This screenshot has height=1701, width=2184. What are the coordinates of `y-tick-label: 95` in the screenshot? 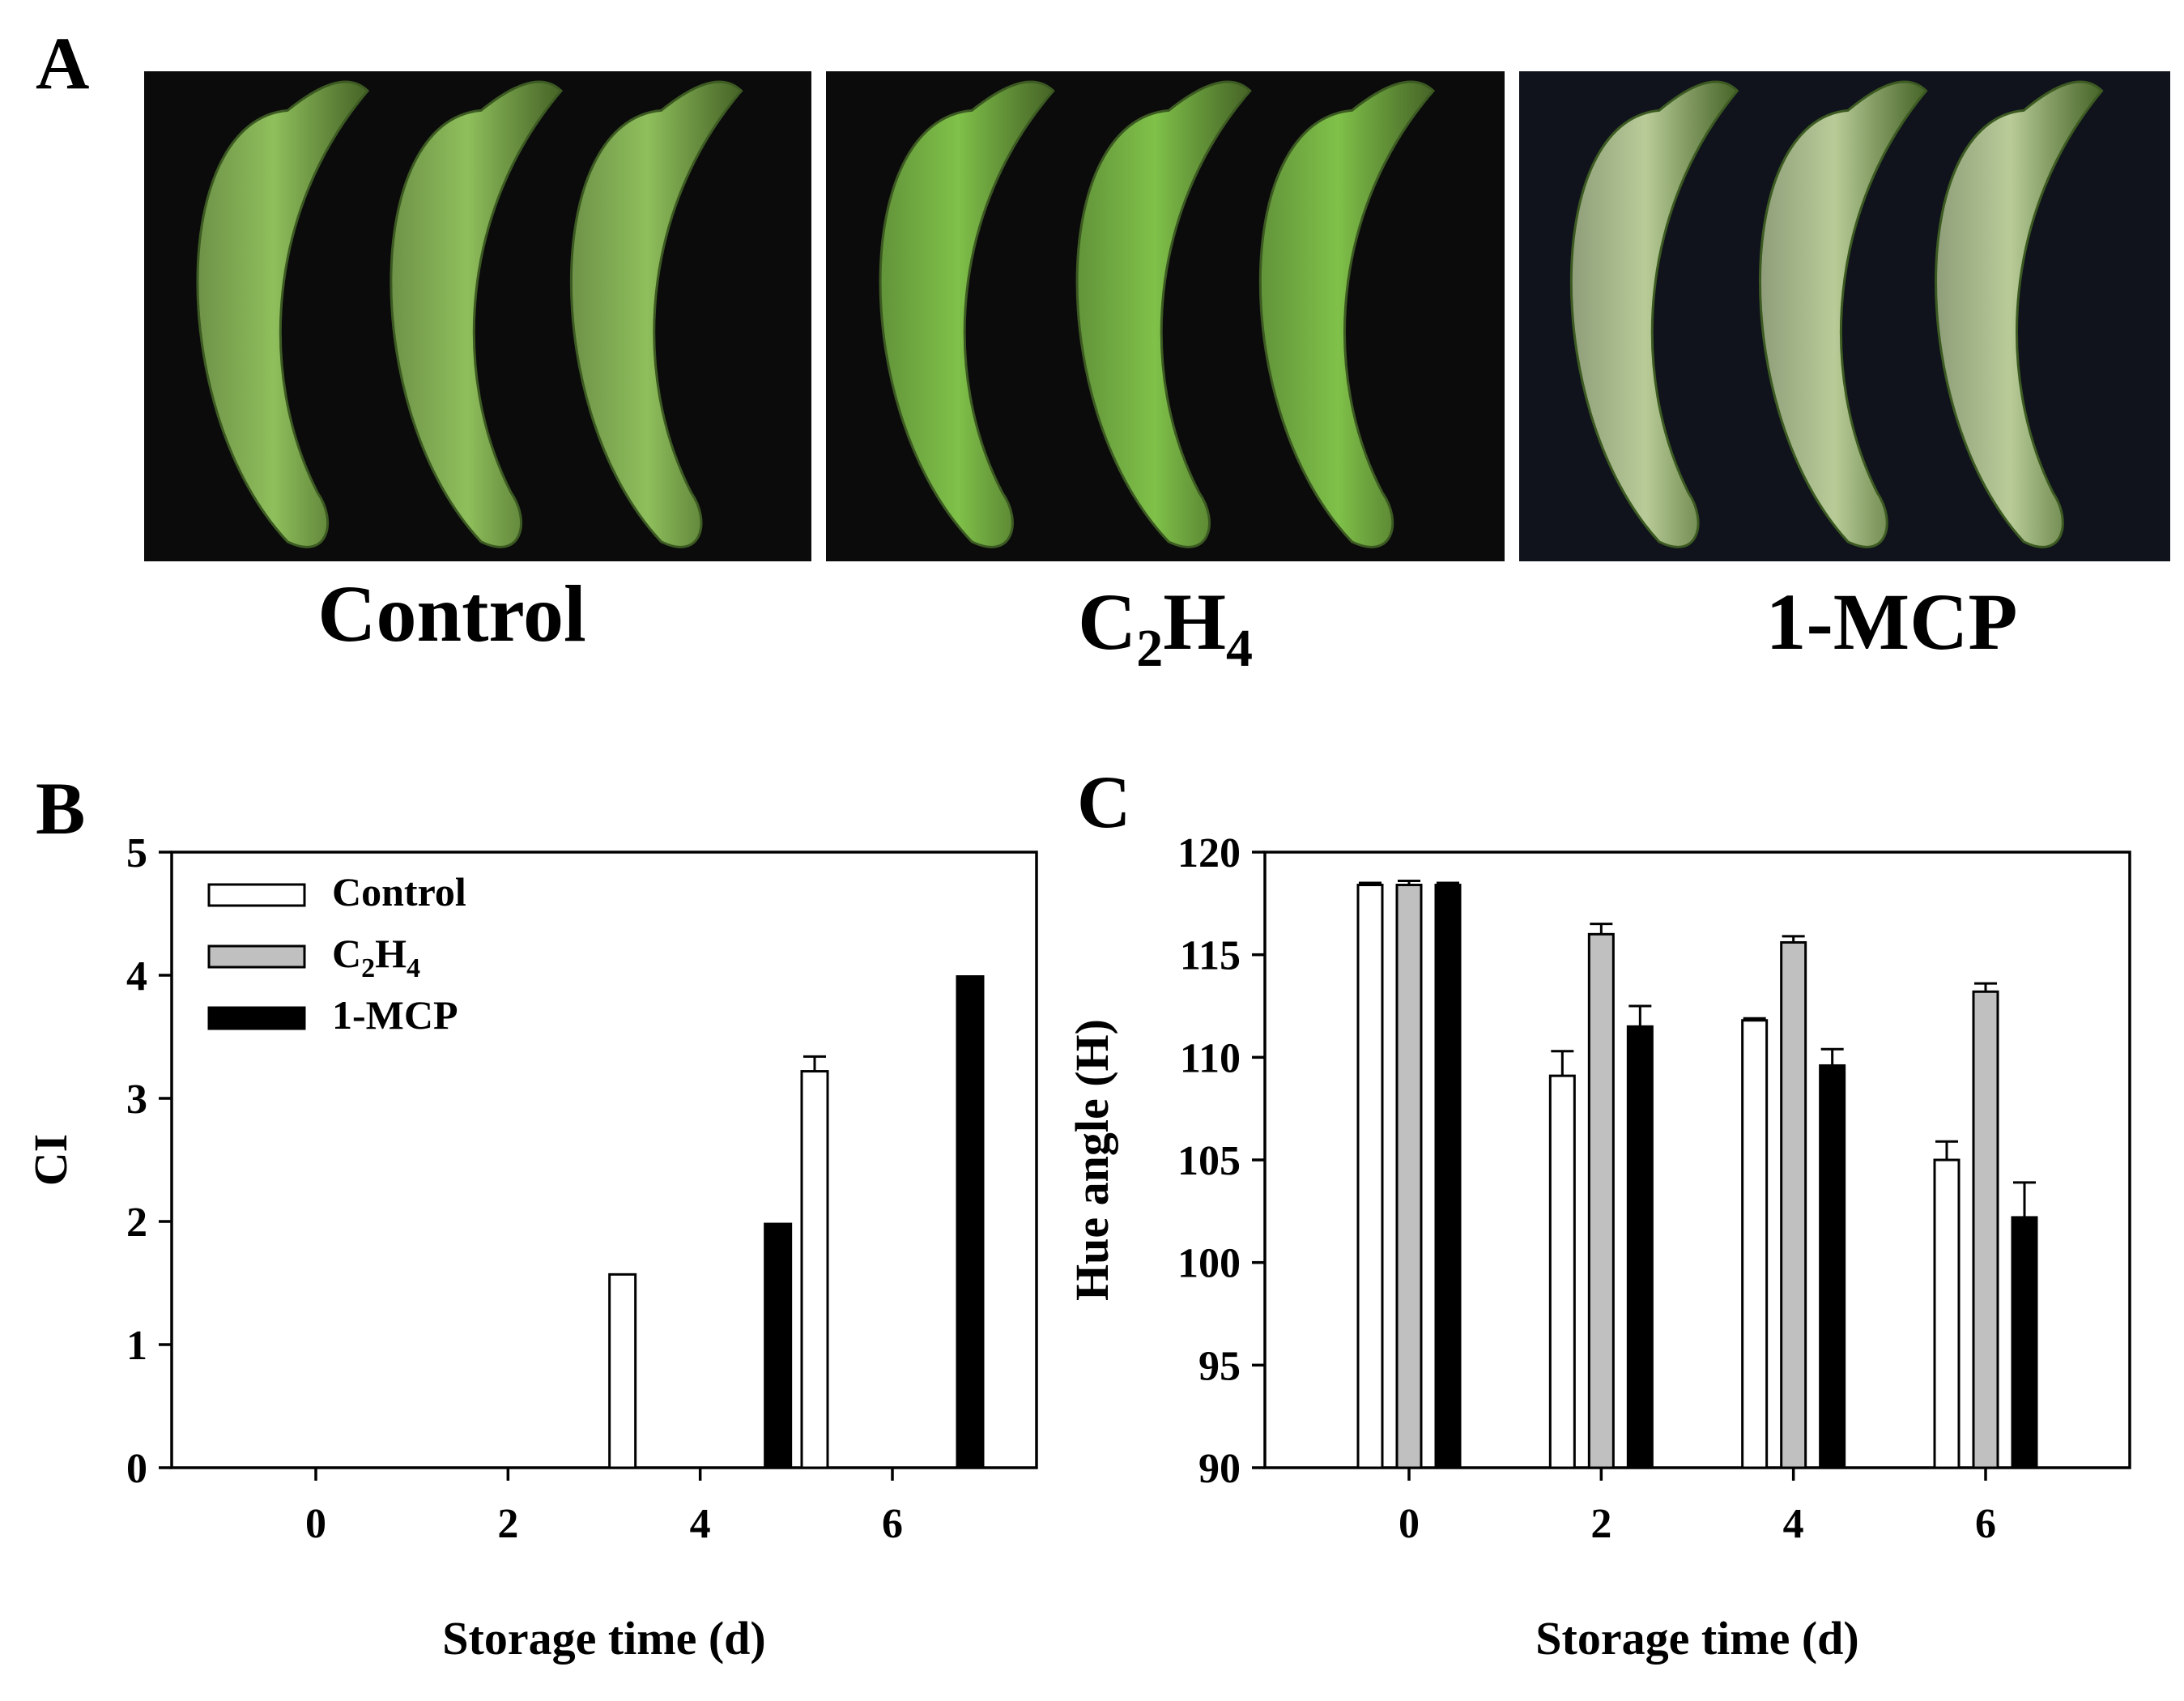 It's located at (1219, 1366).